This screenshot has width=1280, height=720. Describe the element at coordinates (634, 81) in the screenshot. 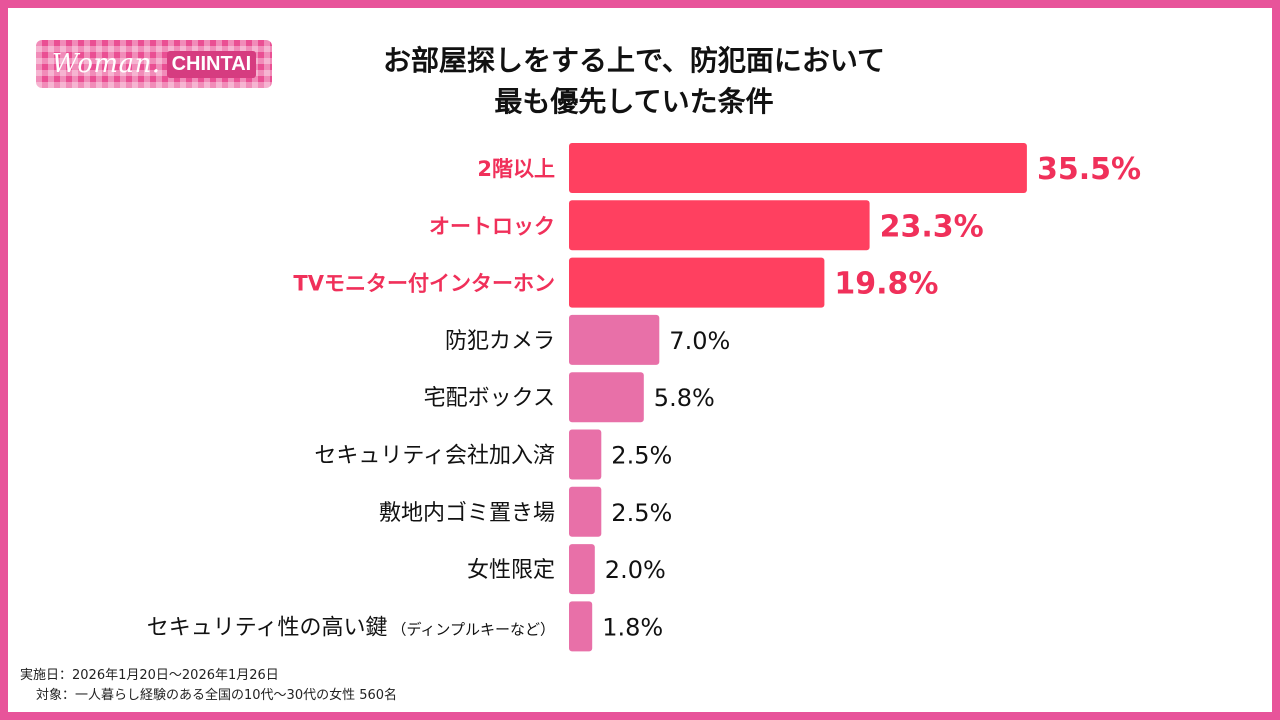

I see `chart-title: お部屋探しをする上で、防犯面において 最も優先していた条件` at that location.